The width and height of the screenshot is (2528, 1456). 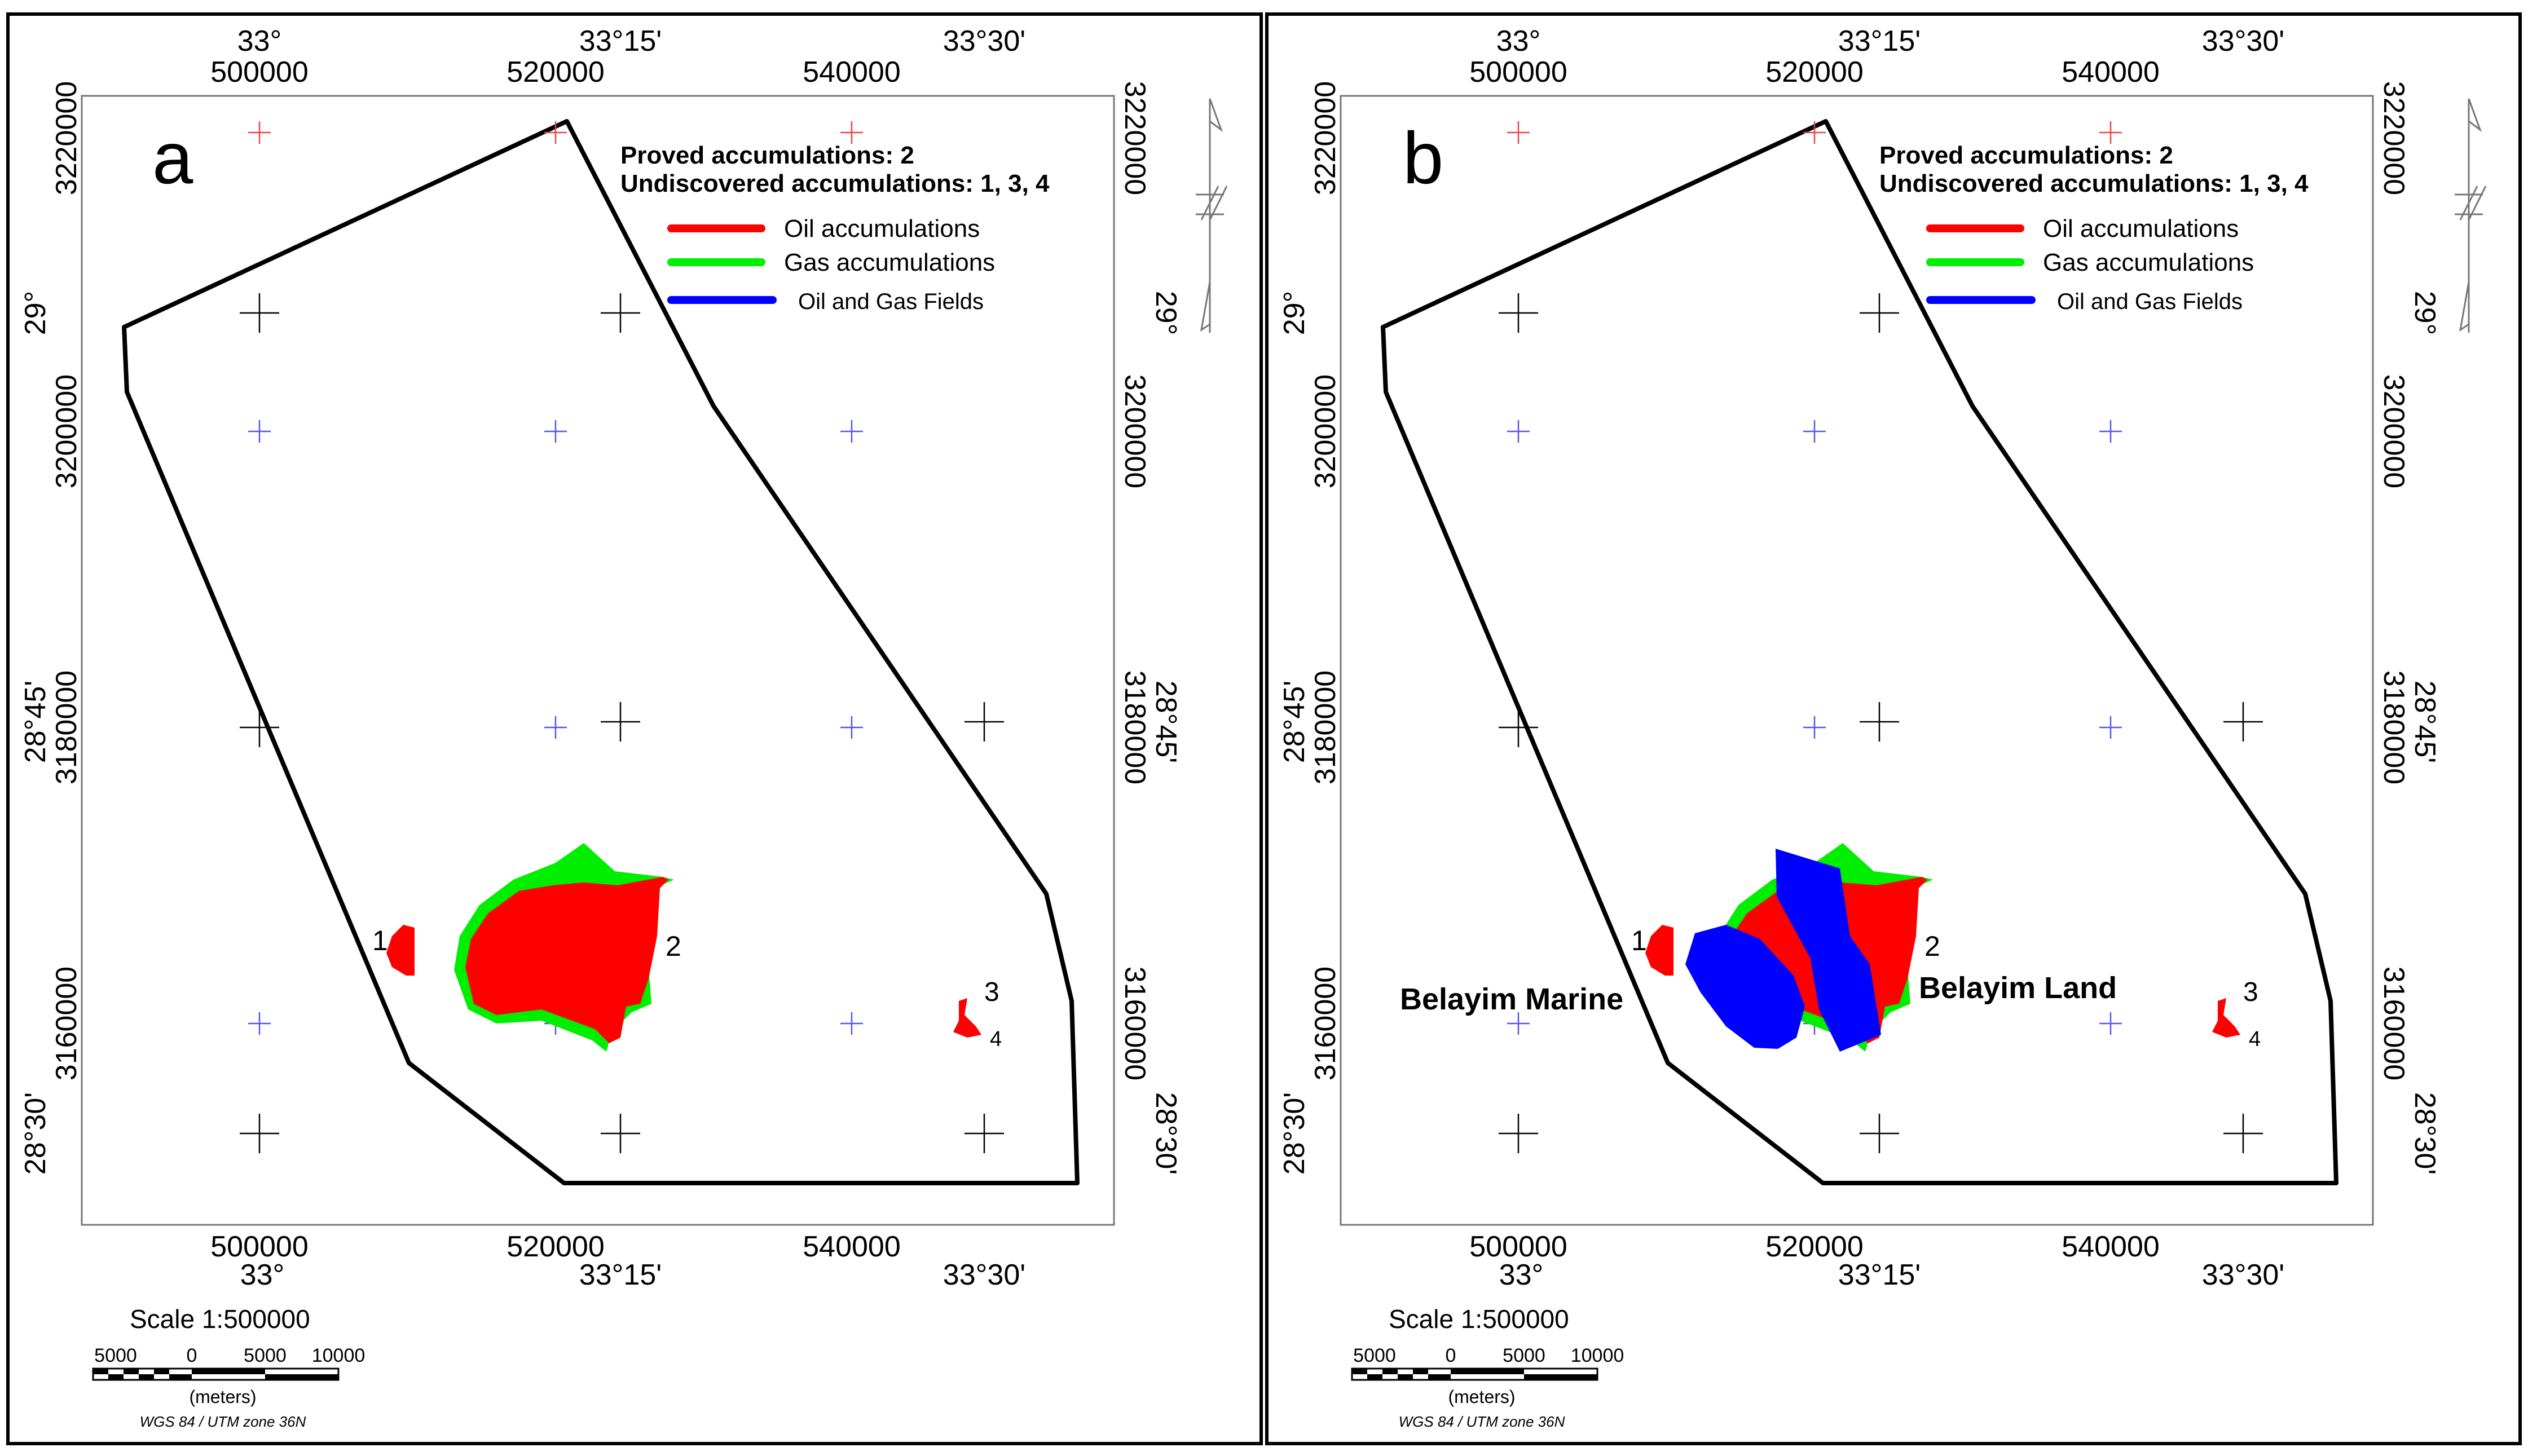 What do you see at coordinates (1745, 987) in the screenshot?
I see `field-belayim-marine` at bounding box center [1745, 987].